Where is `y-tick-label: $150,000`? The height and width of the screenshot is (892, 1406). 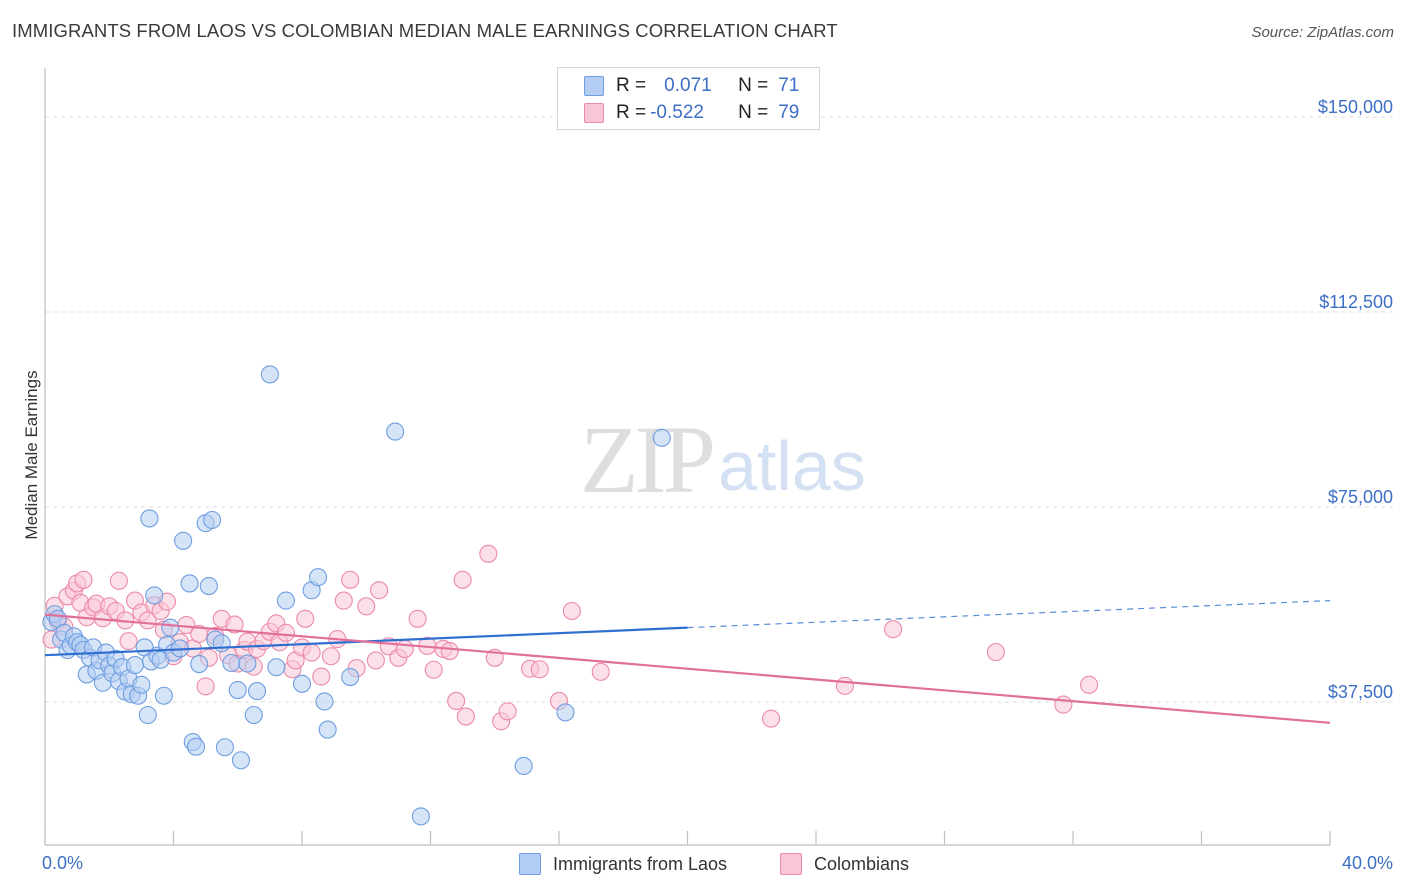
y-tick-label: $150,000 is located at coordinates (1355, 107).